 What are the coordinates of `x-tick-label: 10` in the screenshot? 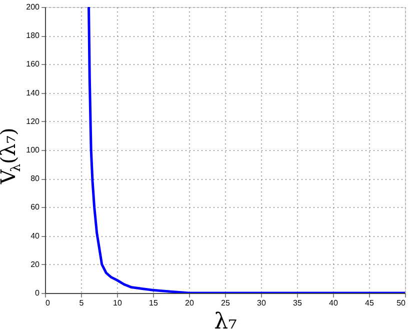 It's located at (117, 303).